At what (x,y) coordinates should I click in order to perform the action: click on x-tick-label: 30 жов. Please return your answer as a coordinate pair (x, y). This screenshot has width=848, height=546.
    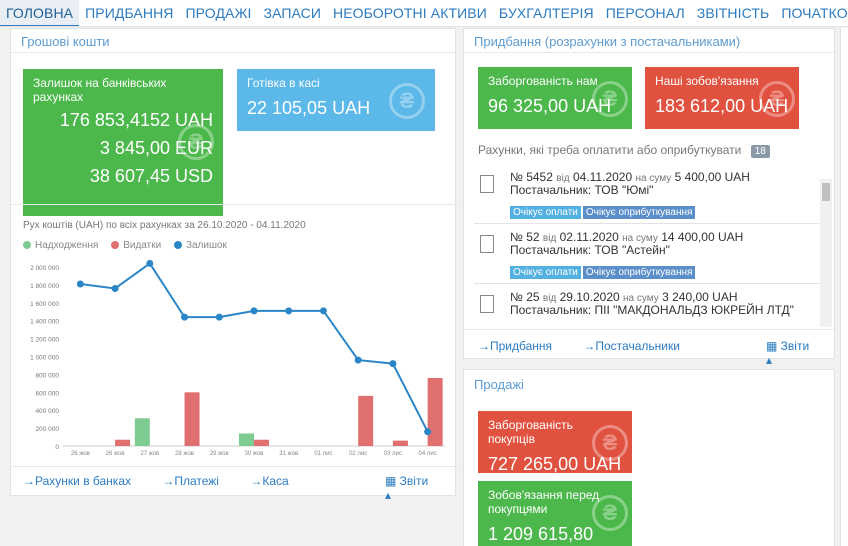
    Looking at the image, I should click on (254, 453).